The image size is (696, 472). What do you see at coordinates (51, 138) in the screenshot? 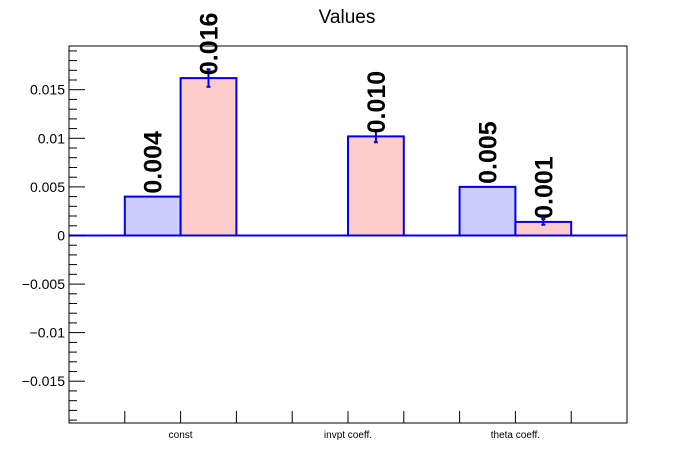
I see `y-tick-label: 0.01` at bounding box center [51, 138].